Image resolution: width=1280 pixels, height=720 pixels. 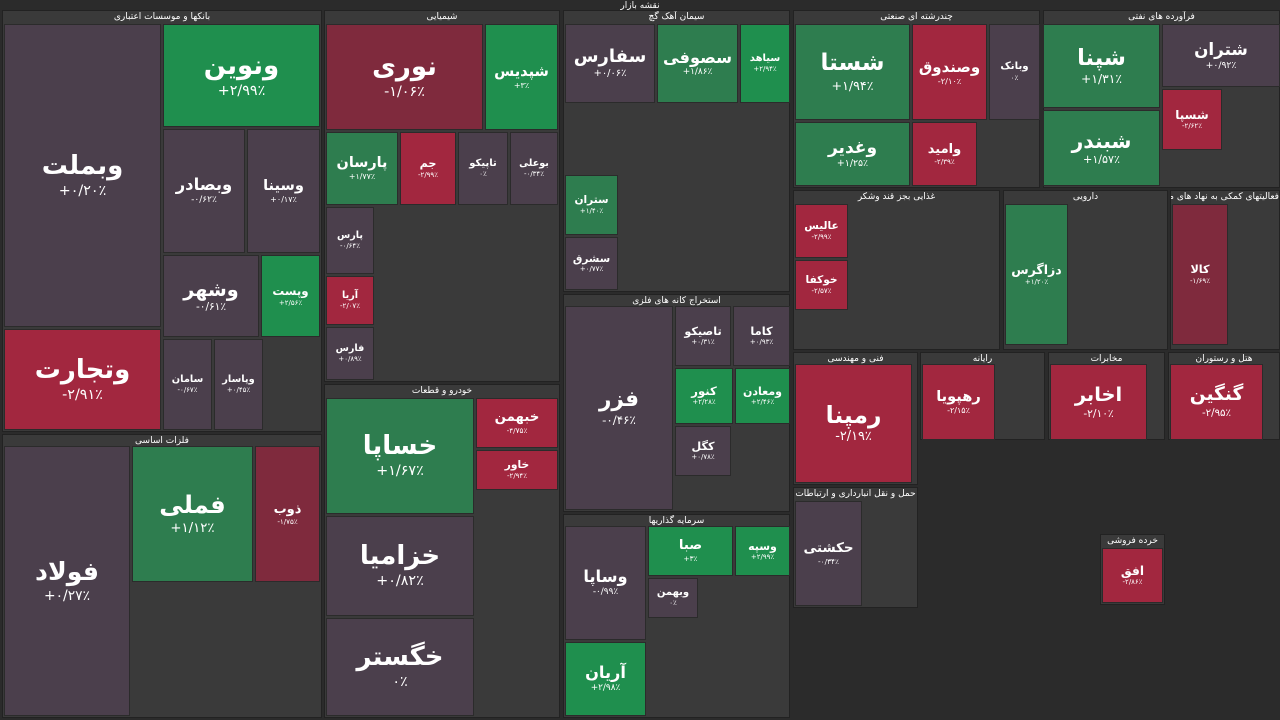 I want to click on stock-tile: سیاهد +۲/۹۴٪, so click(x=765, y=63).